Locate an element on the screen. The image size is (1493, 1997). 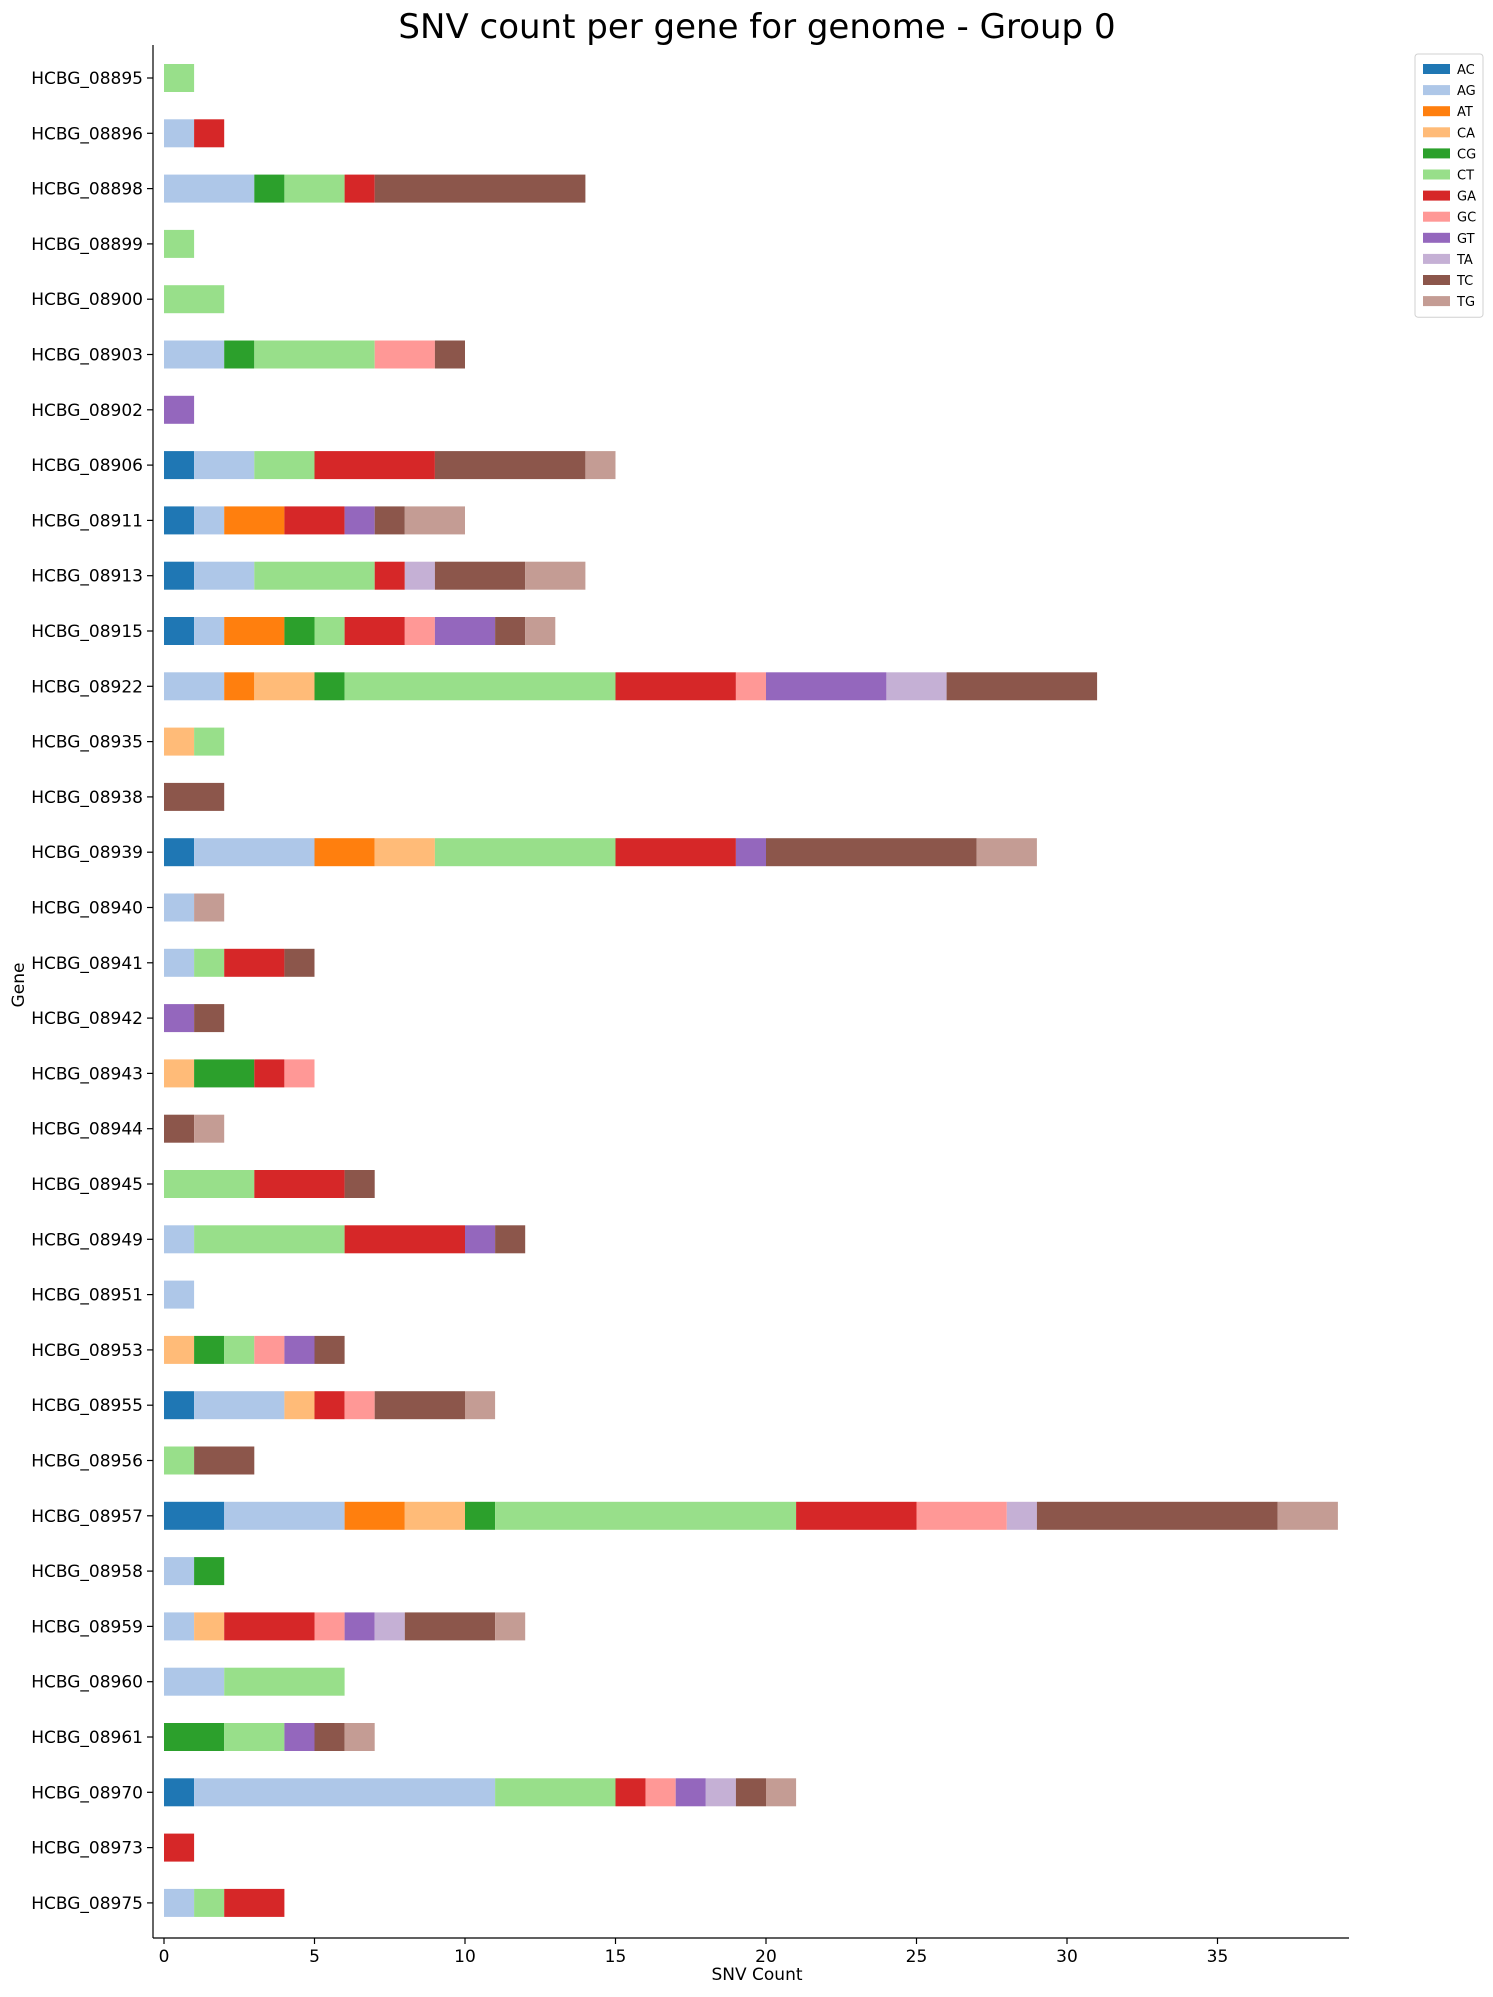
y-tick-label: HCBG_08922 is located at coordinates (87, 687).